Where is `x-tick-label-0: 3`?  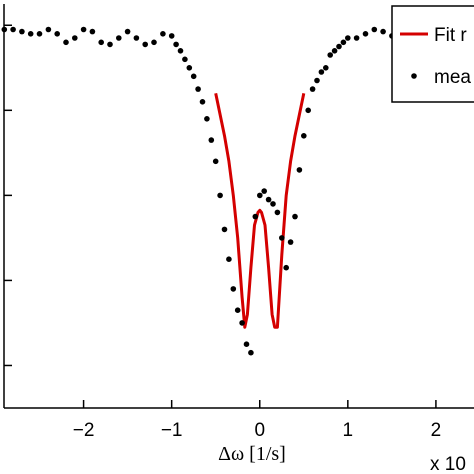
x-tick-label-0: 3 is located at coordinates (0, 430).